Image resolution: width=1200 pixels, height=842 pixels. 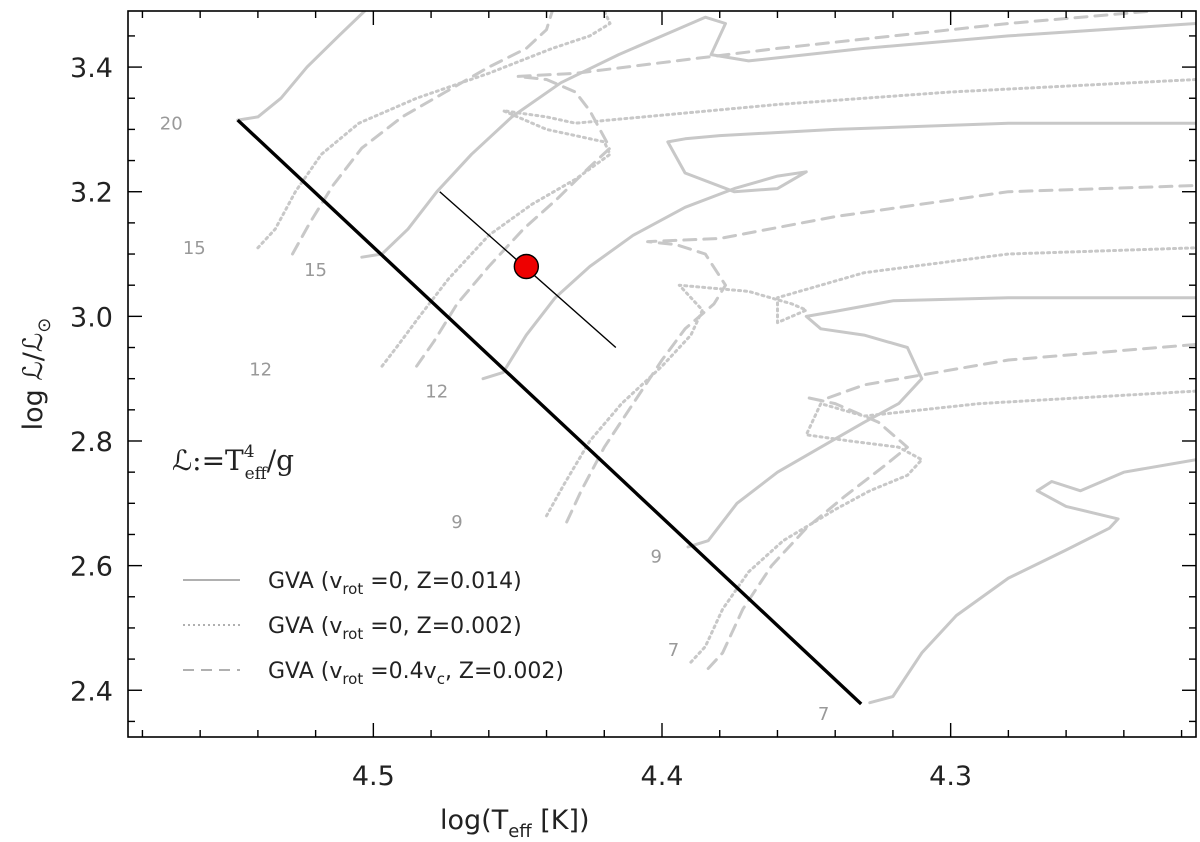 I want to click on y-tick-label: 3.0, so click(x=91, y=317).